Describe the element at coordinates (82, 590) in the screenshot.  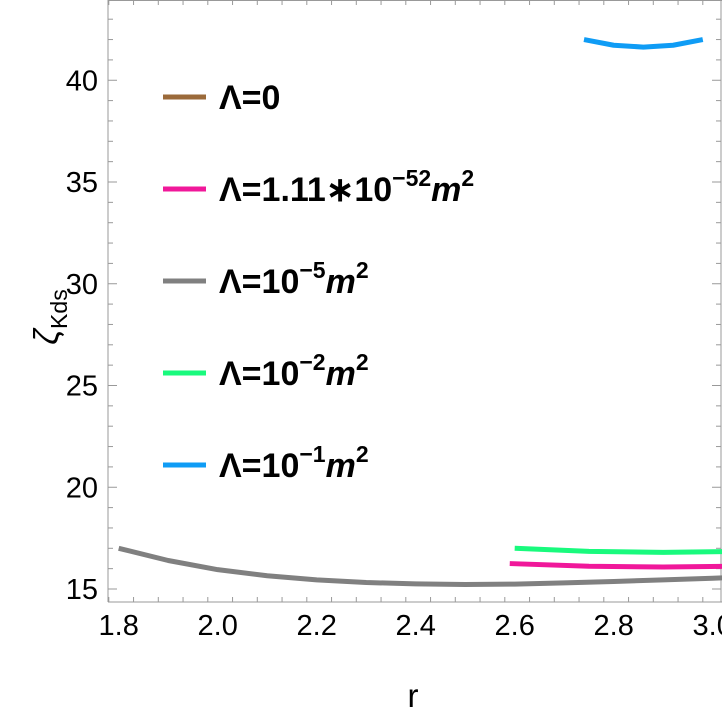
I see `y-tick-label: 15` at that location.